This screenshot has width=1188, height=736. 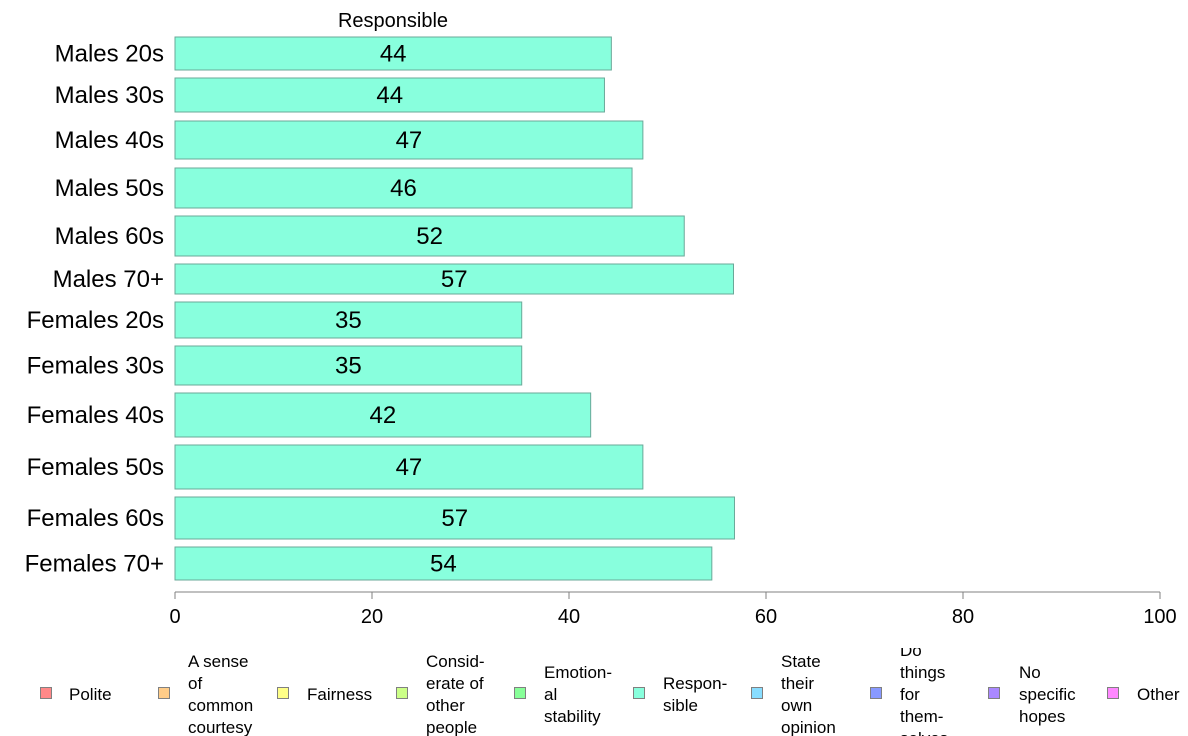 I want to click on category-label: Females 60s, so click(x=95, y=518).